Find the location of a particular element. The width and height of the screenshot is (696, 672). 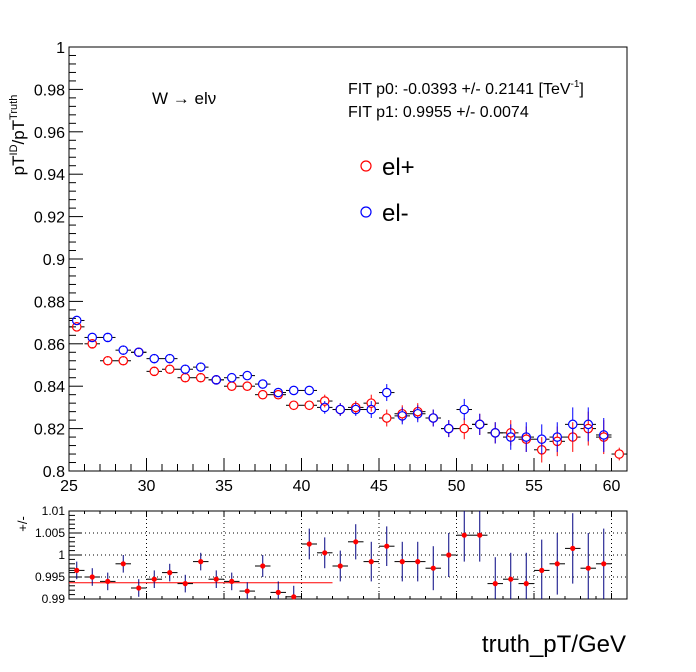

main-y-tick-label: 0.88 is located at coordinates (49, 302).